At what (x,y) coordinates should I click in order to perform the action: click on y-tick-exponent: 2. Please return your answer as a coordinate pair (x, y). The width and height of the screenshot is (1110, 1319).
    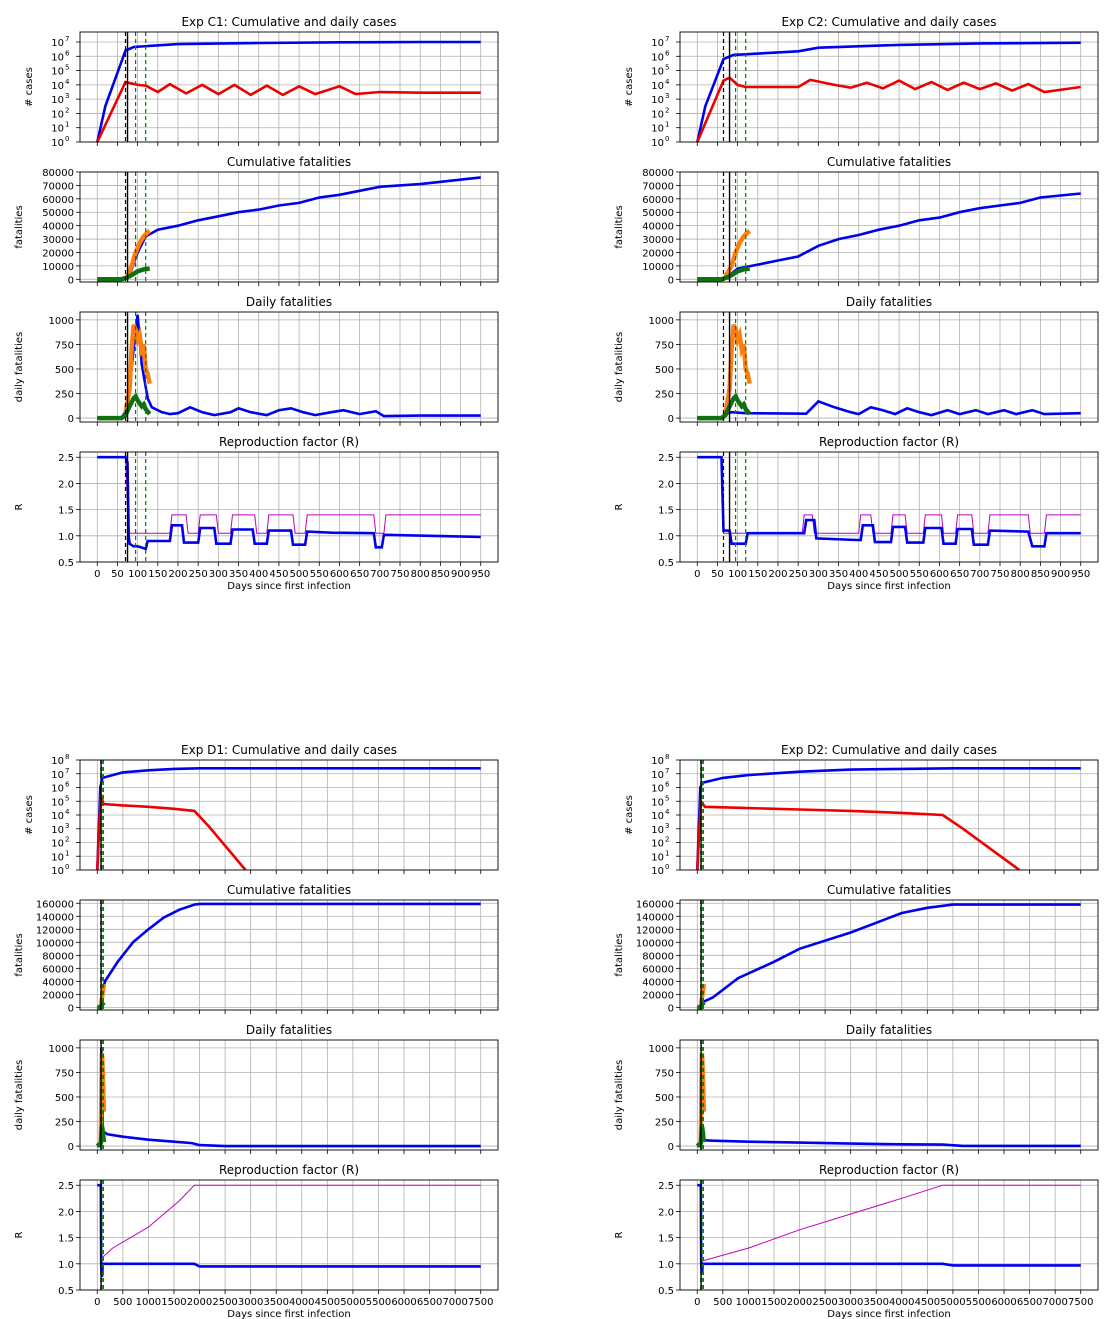
    Looking at the image, I should click on (667, 110).